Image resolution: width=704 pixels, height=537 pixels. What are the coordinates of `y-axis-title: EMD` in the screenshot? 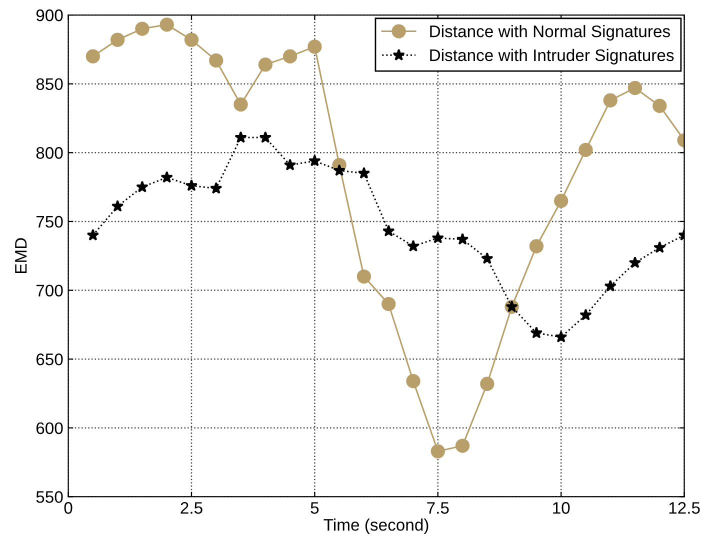 It's located at (21, 256).